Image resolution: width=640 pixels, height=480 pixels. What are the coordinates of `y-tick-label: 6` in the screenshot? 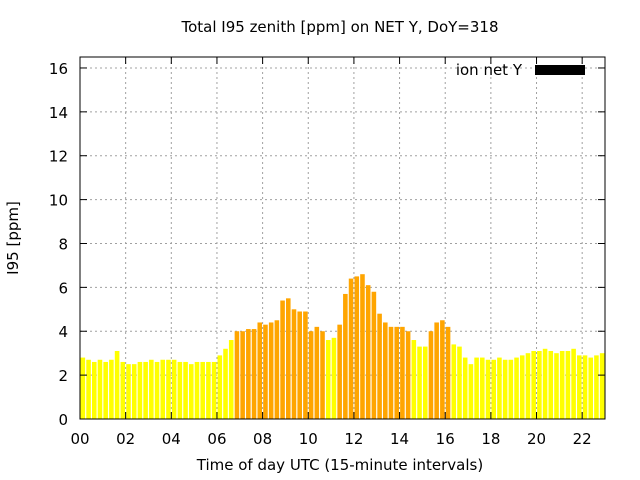 It's located at (63, 288).